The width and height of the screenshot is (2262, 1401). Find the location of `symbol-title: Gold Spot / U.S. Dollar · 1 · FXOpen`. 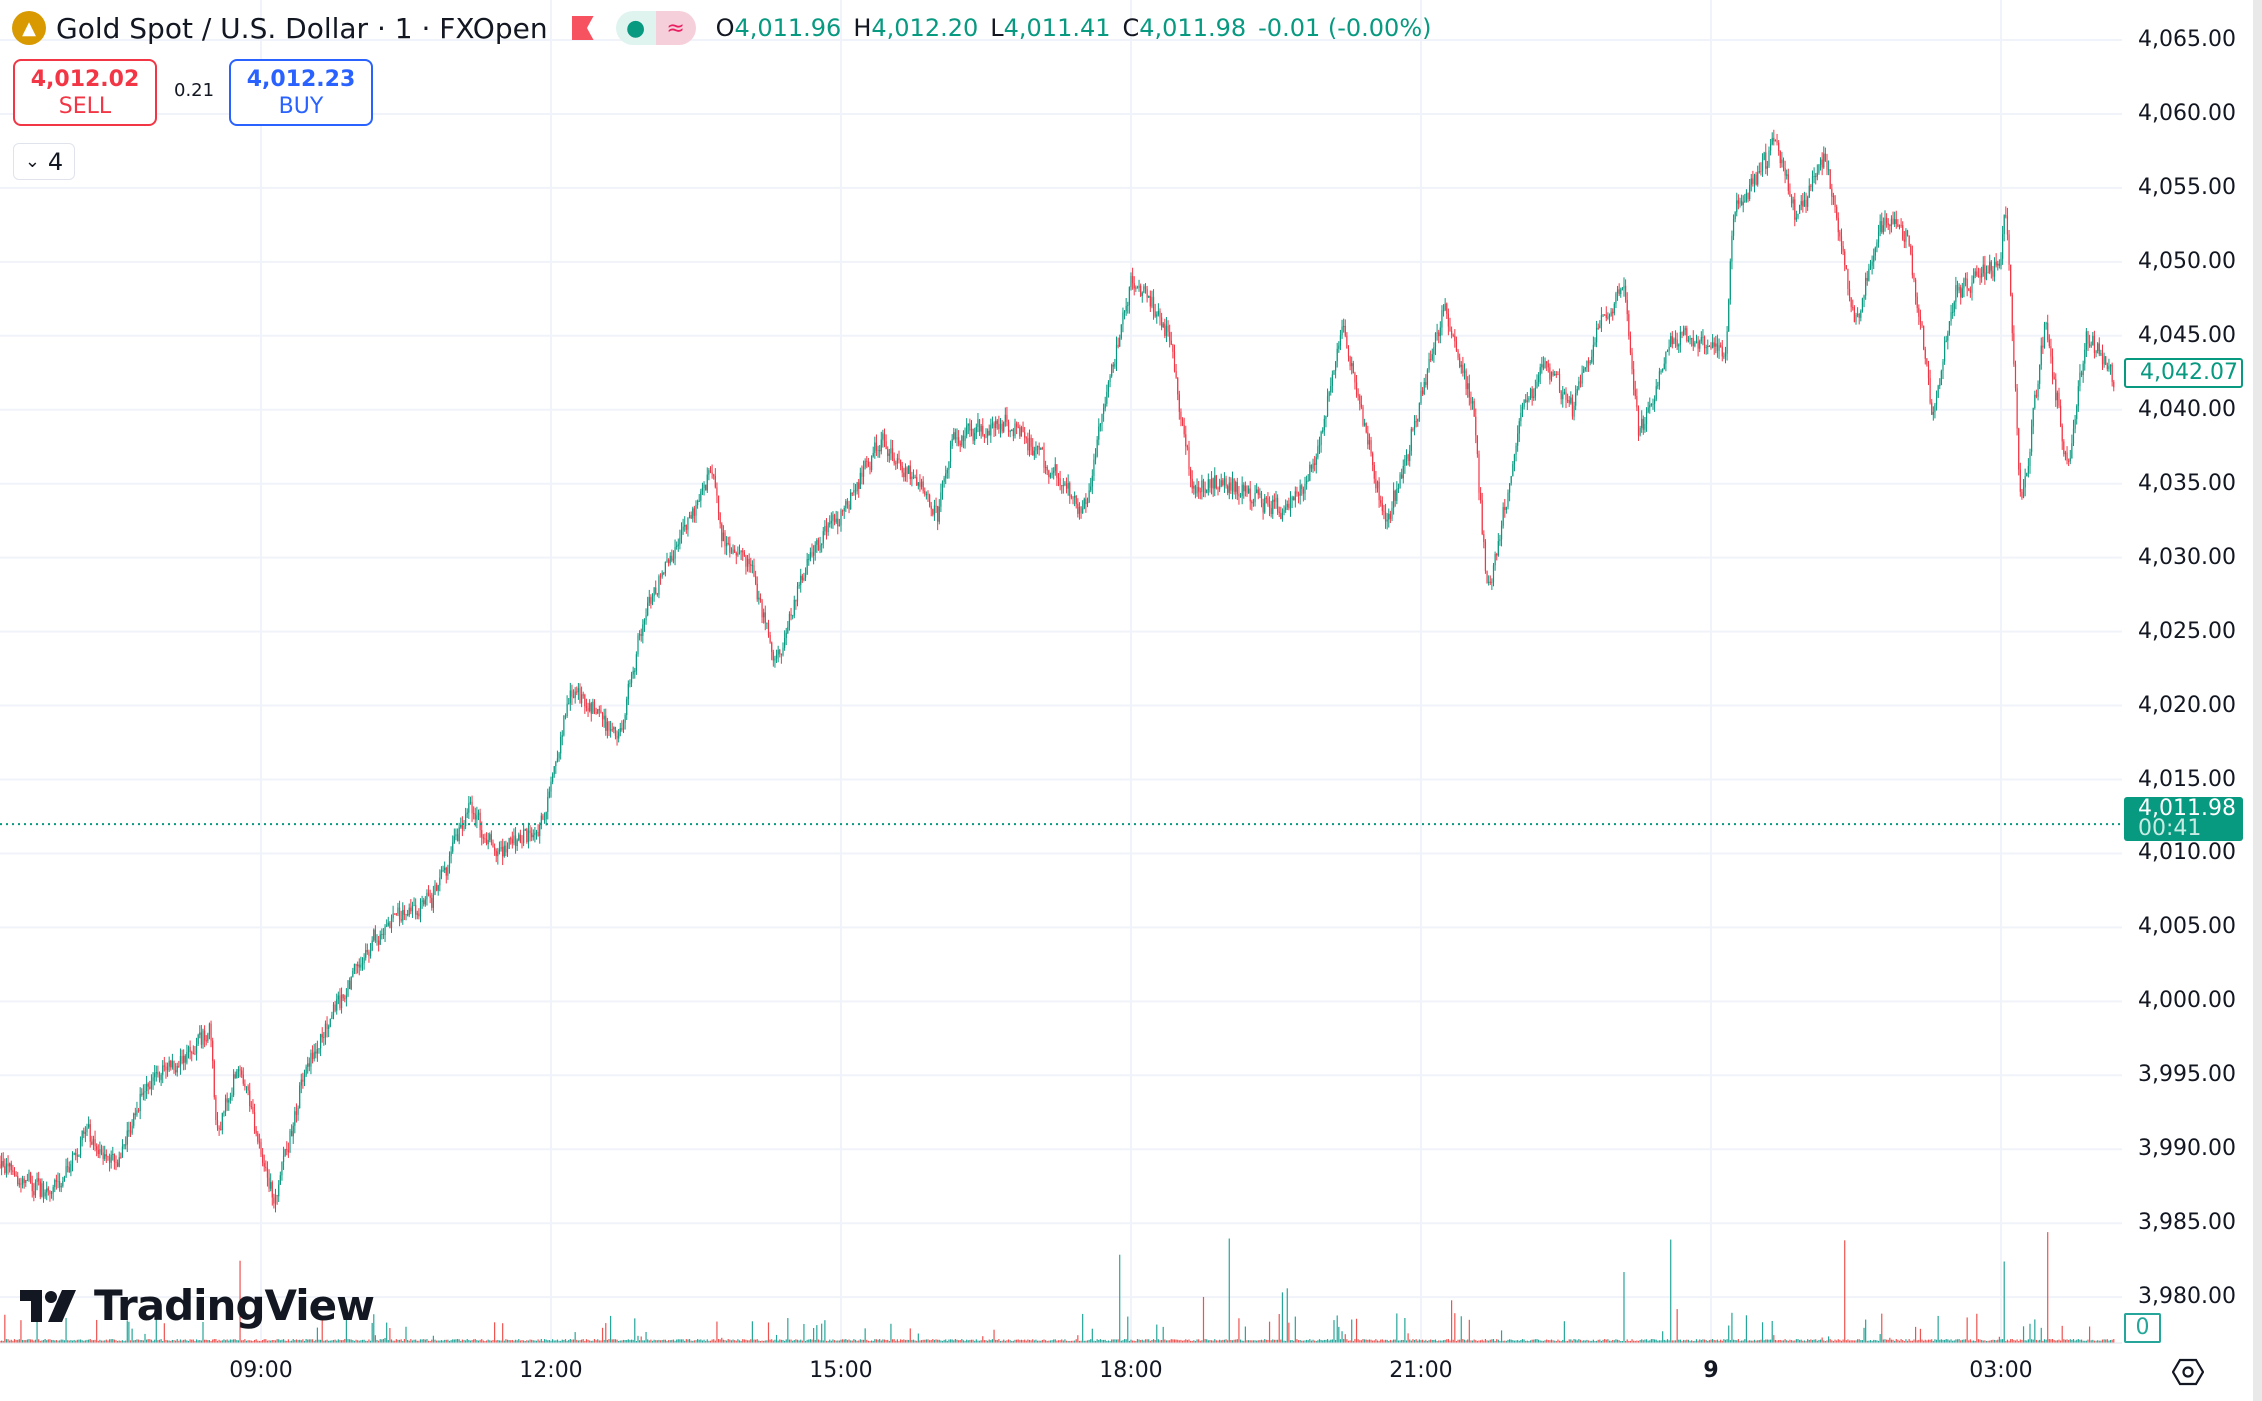

symbol-title: Gold Spot / U.S. Dollar · 1 · FXOpen is located at coordinates (302, 28).